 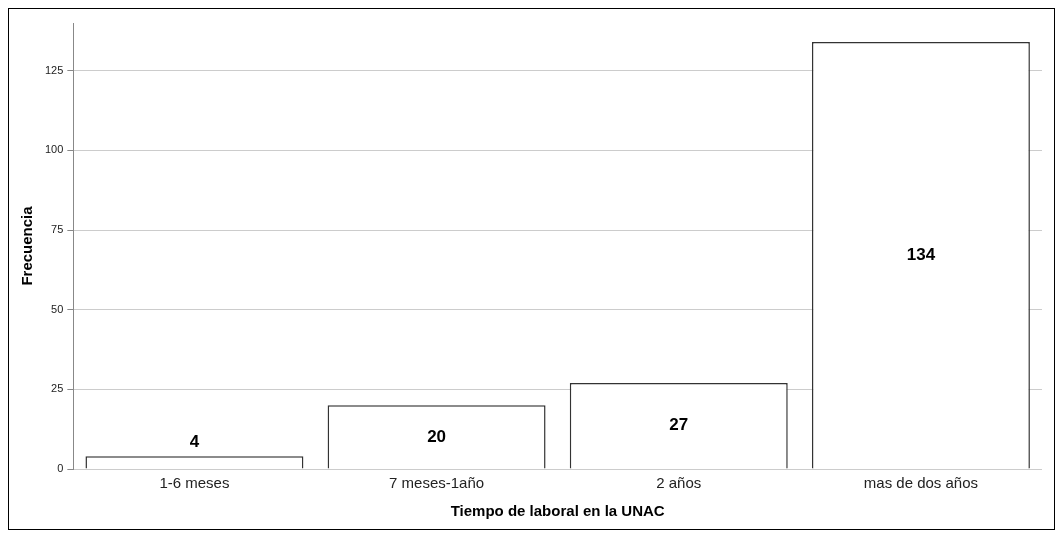 I want to click on data-label: 4, so click(x=194, y=441).